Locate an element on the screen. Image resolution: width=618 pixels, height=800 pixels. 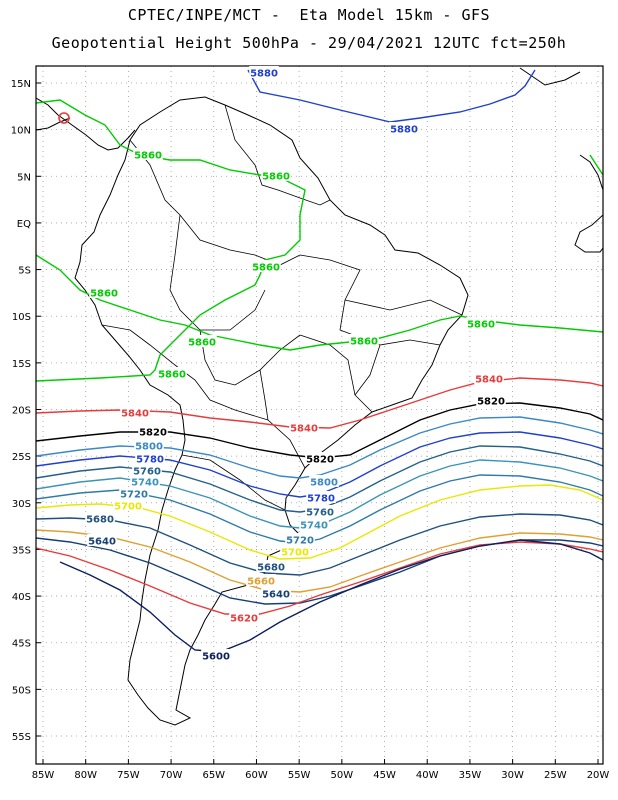
lon-tick-label: 75W is located at coordinates (128, 775).